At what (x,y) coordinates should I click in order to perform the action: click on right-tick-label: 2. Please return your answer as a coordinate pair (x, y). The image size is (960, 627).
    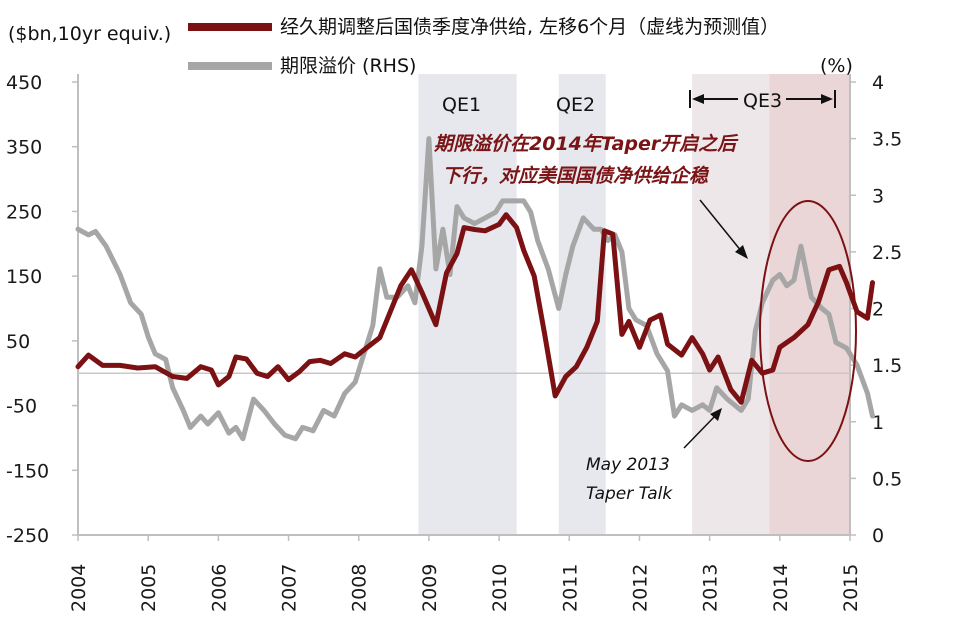
    Looking at the image, I should click on (878, 310).